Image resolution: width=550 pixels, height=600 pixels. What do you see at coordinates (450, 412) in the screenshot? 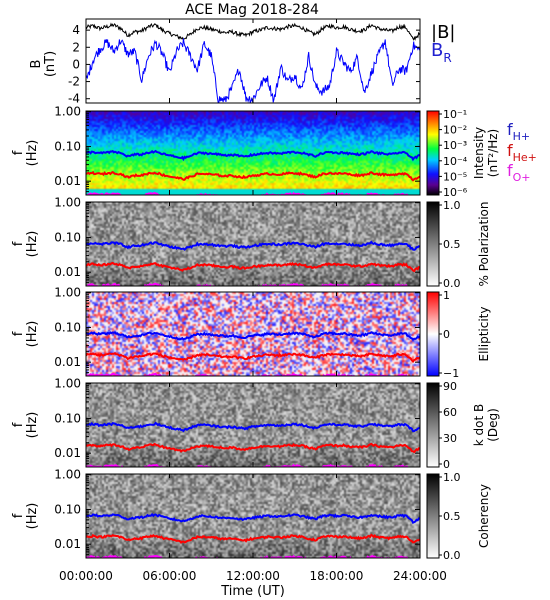
I see `colorbar-tick-label: 60` at bounding box center [450, 412].